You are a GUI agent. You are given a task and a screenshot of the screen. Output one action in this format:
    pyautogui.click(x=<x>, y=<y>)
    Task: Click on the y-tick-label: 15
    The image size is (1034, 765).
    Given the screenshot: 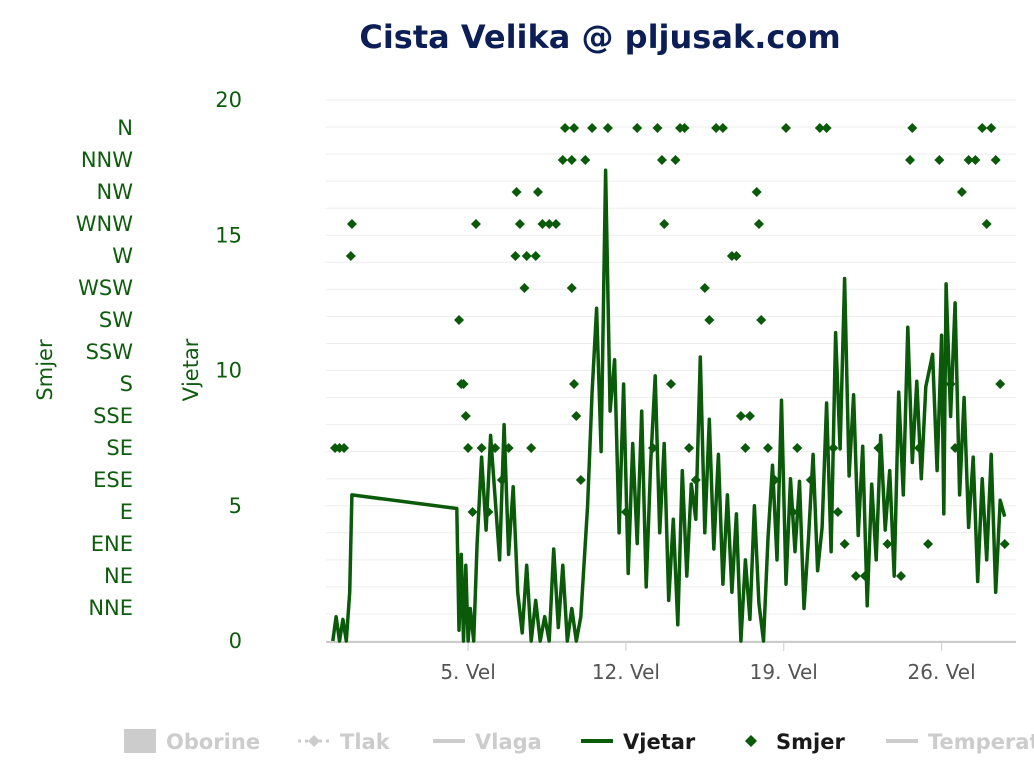 What is the action you would take?
    pyautogui.click(x=228, y=235)
    